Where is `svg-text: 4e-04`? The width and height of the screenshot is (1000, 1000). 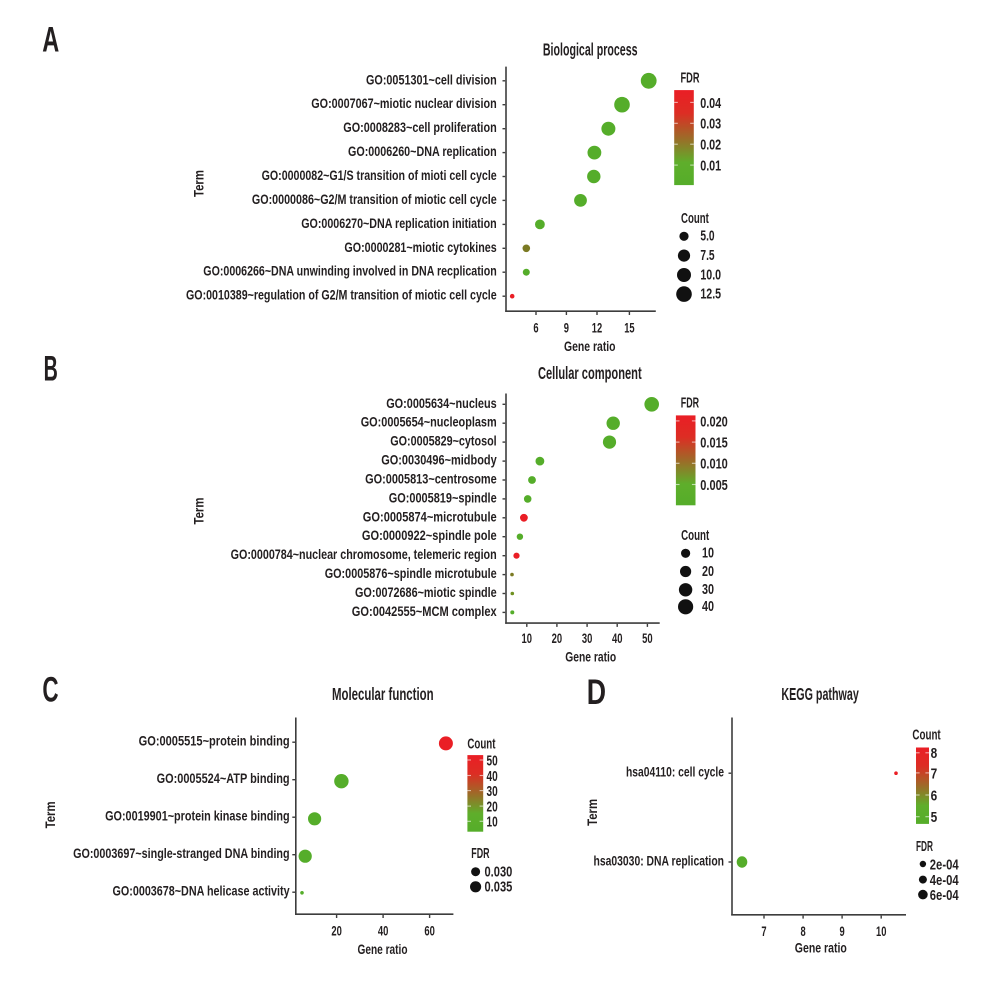
svg-text: 4e-04 is located at coordinates (944, 881).